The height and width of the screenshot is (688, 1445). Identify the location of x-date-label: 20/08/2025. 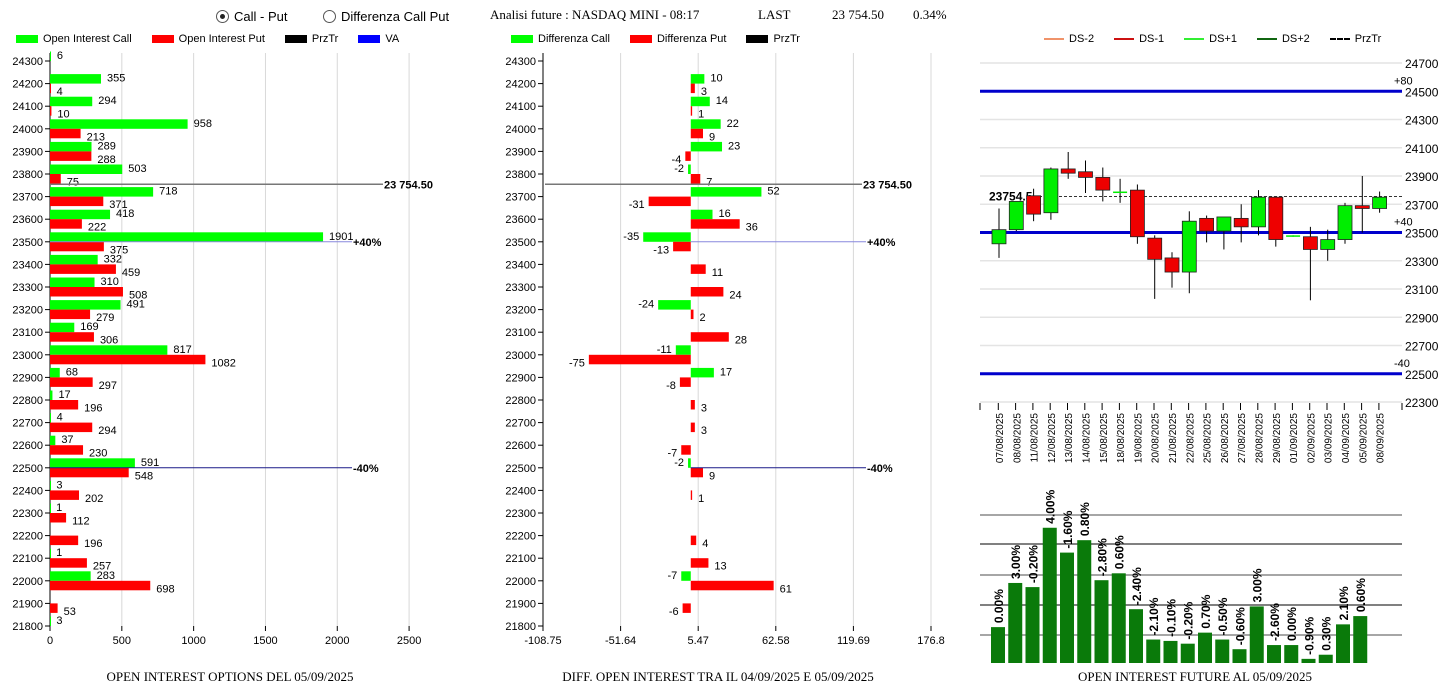
(1156, 438).